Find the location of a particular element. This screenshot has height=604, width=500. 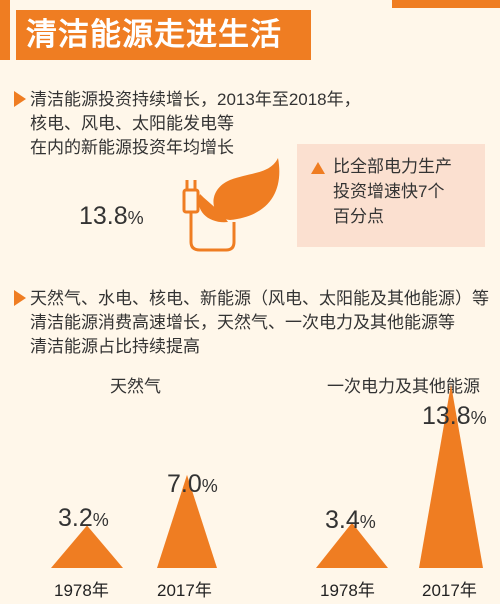

section2-line: 清洁能源占比持续提高 is located at coordinates (115, 346).